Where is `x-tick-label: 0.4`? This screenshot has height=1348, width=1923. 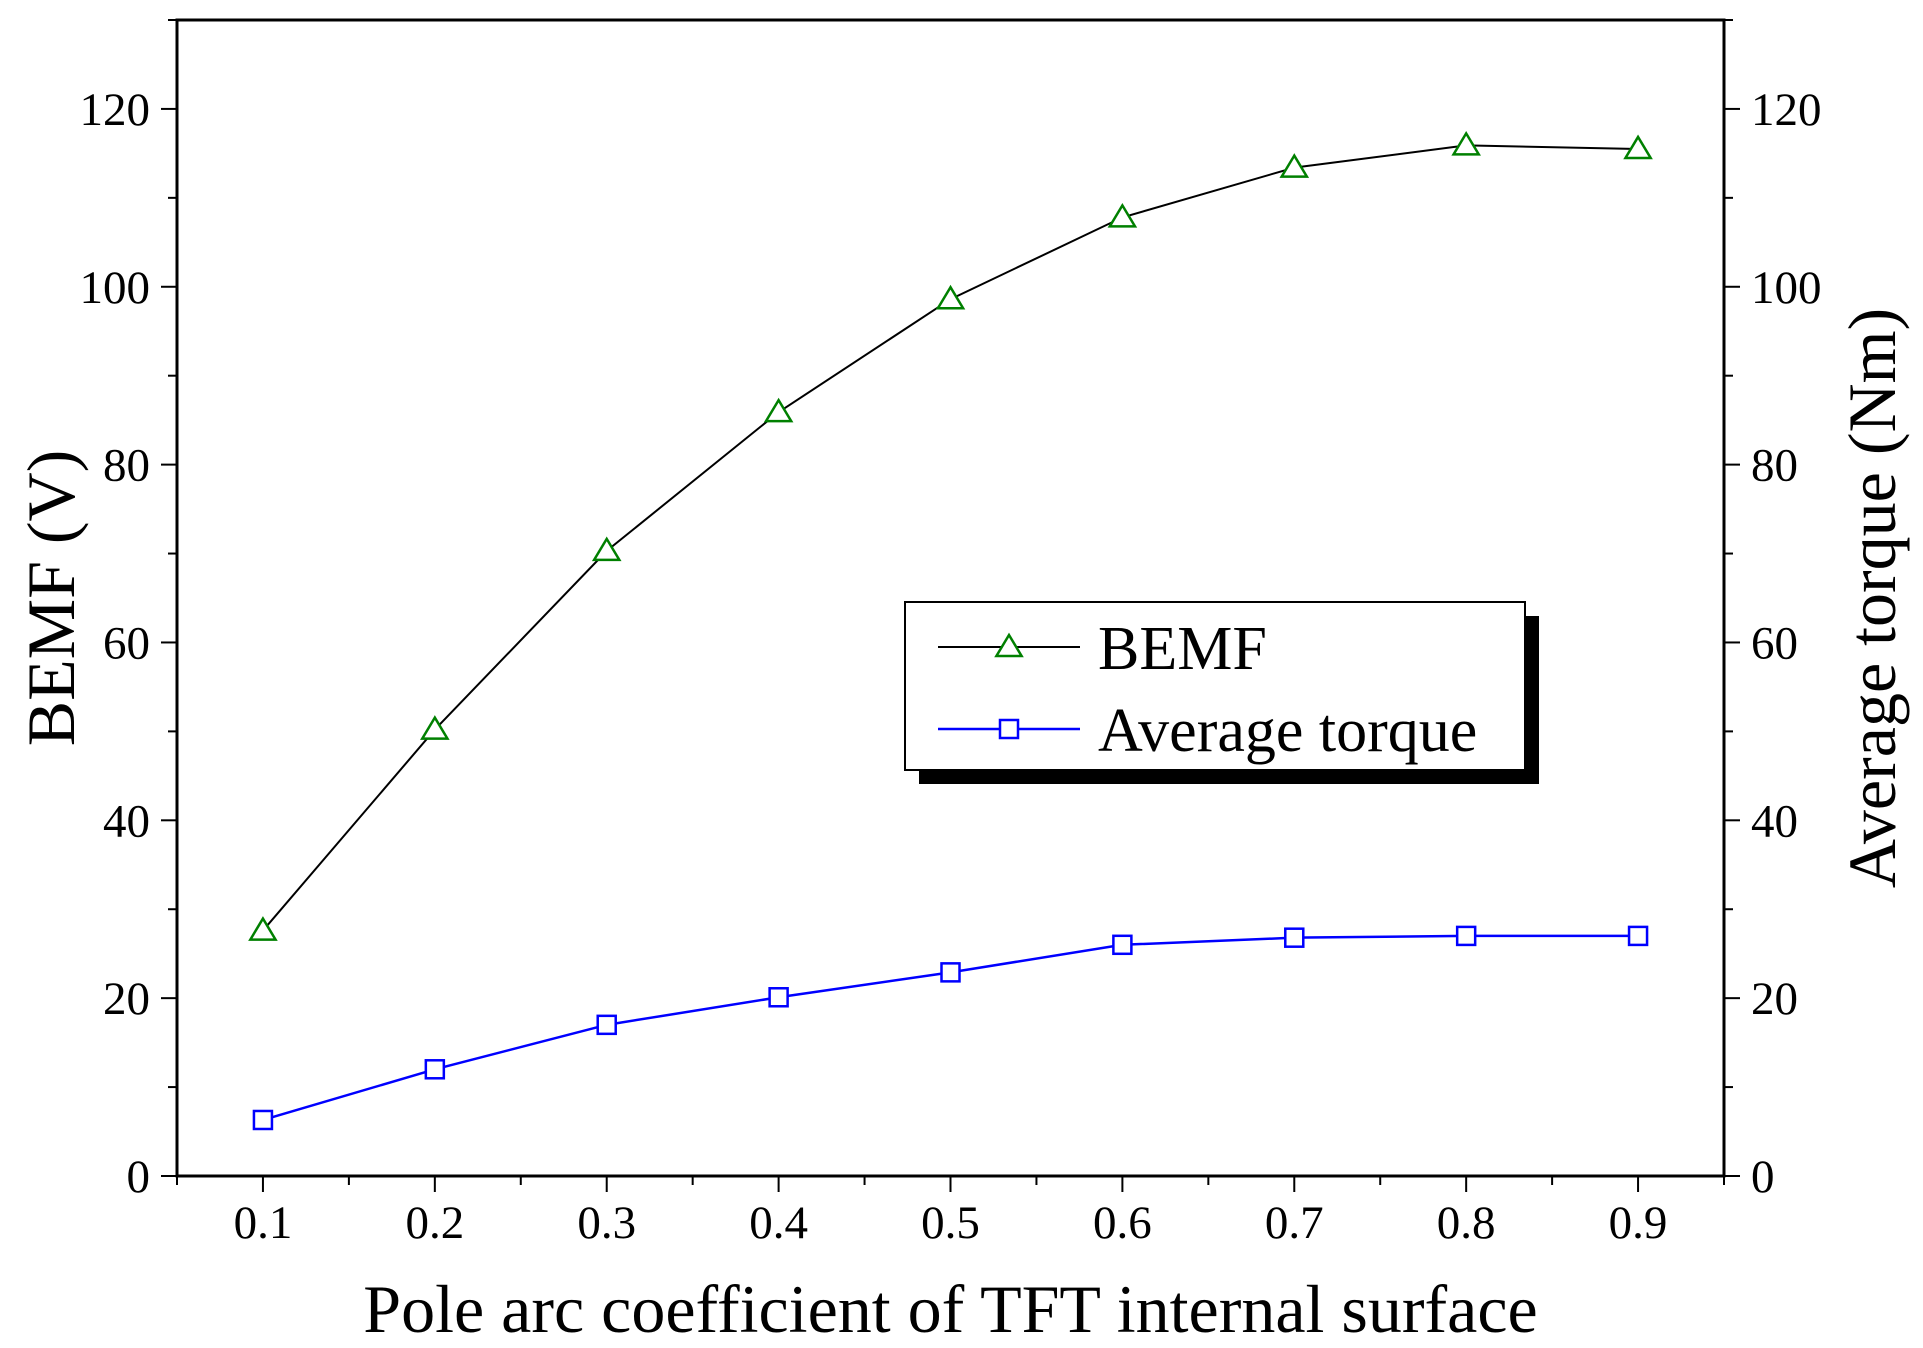 x-tick-label: 0.4 is located at coordinates (778, 1223).